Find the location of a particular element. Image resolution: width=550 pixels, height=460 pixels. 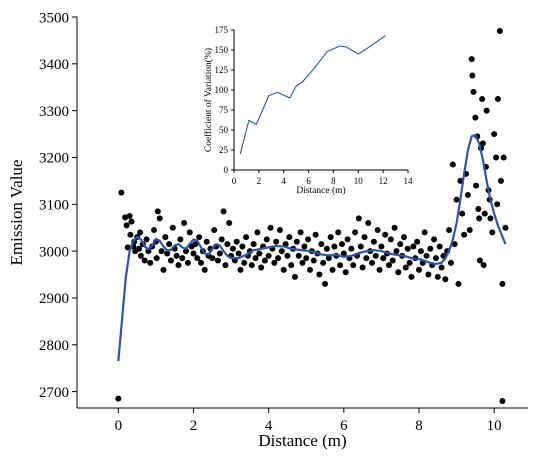

main-y-tick-label: 3000 is located at coordinates (54, 252).